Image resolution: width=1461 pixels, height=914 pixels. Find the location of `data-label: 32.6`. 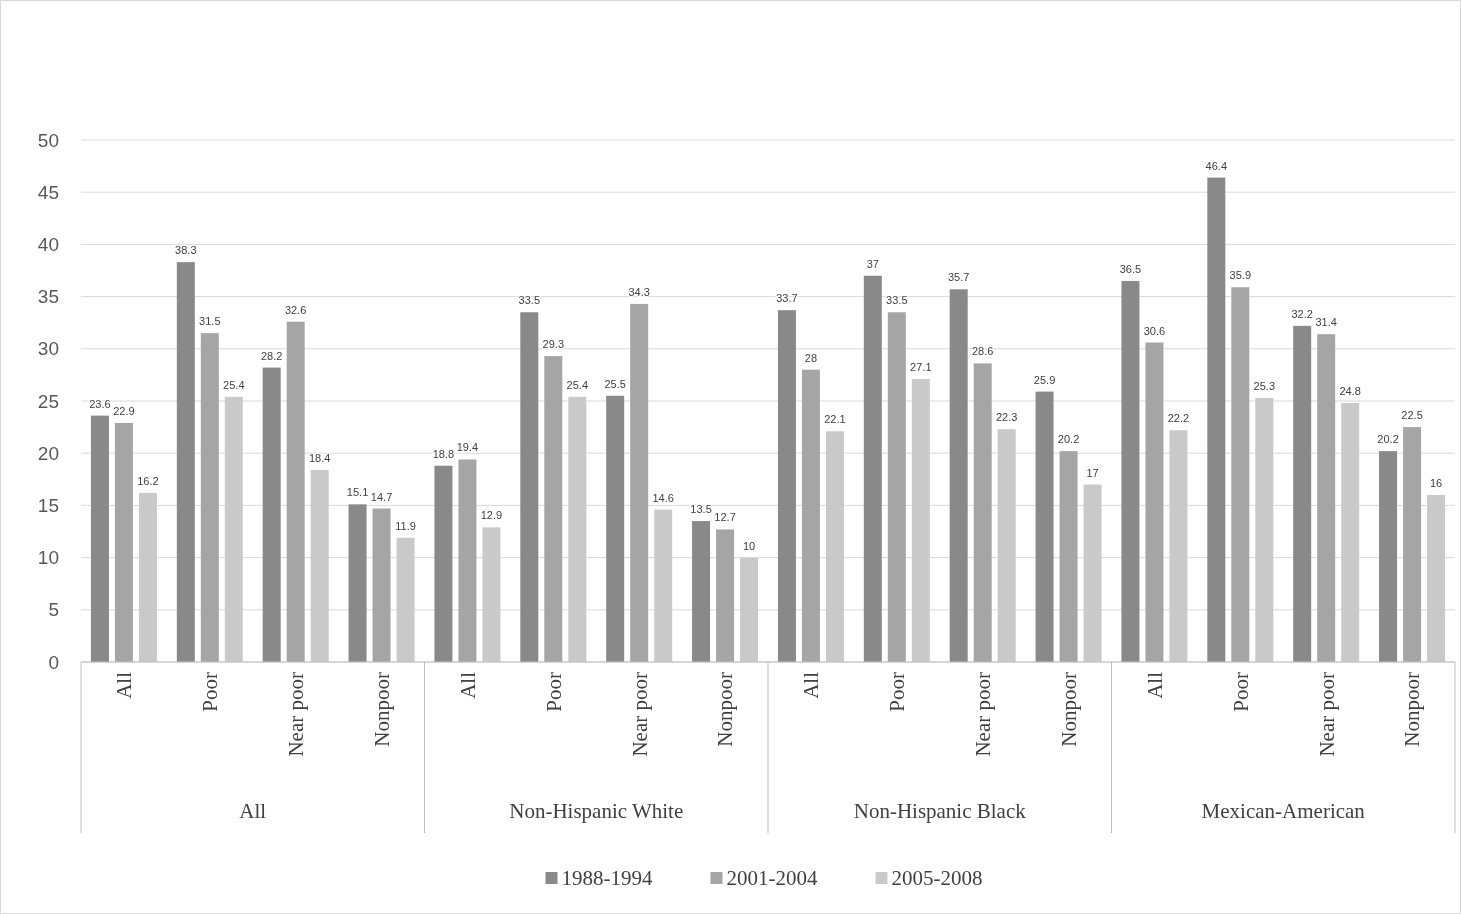

data-label: 32.6 is located at coordinates (295, 309).